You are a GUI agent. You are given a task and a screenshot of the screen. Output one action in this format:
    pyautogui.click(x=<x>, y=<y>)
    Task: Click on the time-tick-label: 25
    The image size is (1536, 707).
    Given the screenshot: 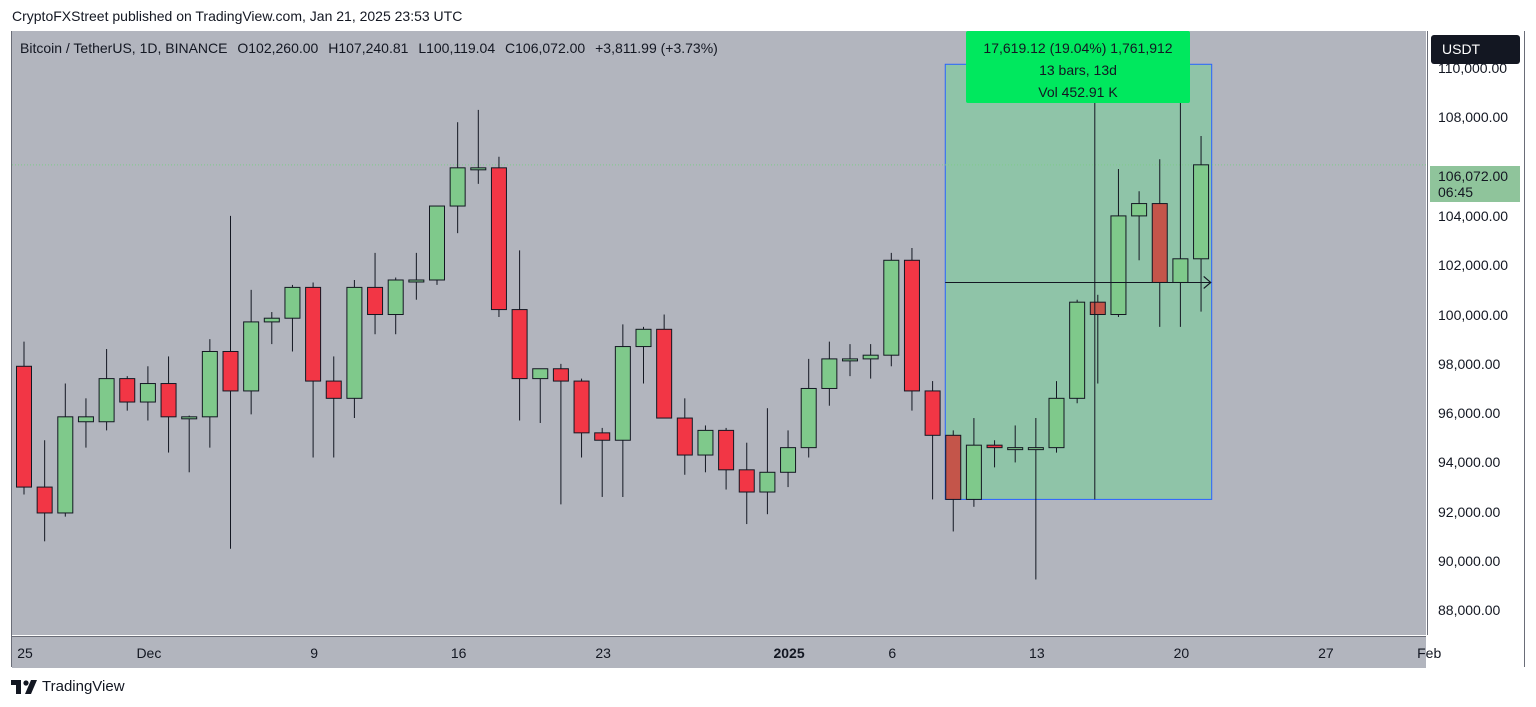 What is the action you would take?
    pyautogui.click(x=25, y=653)
    